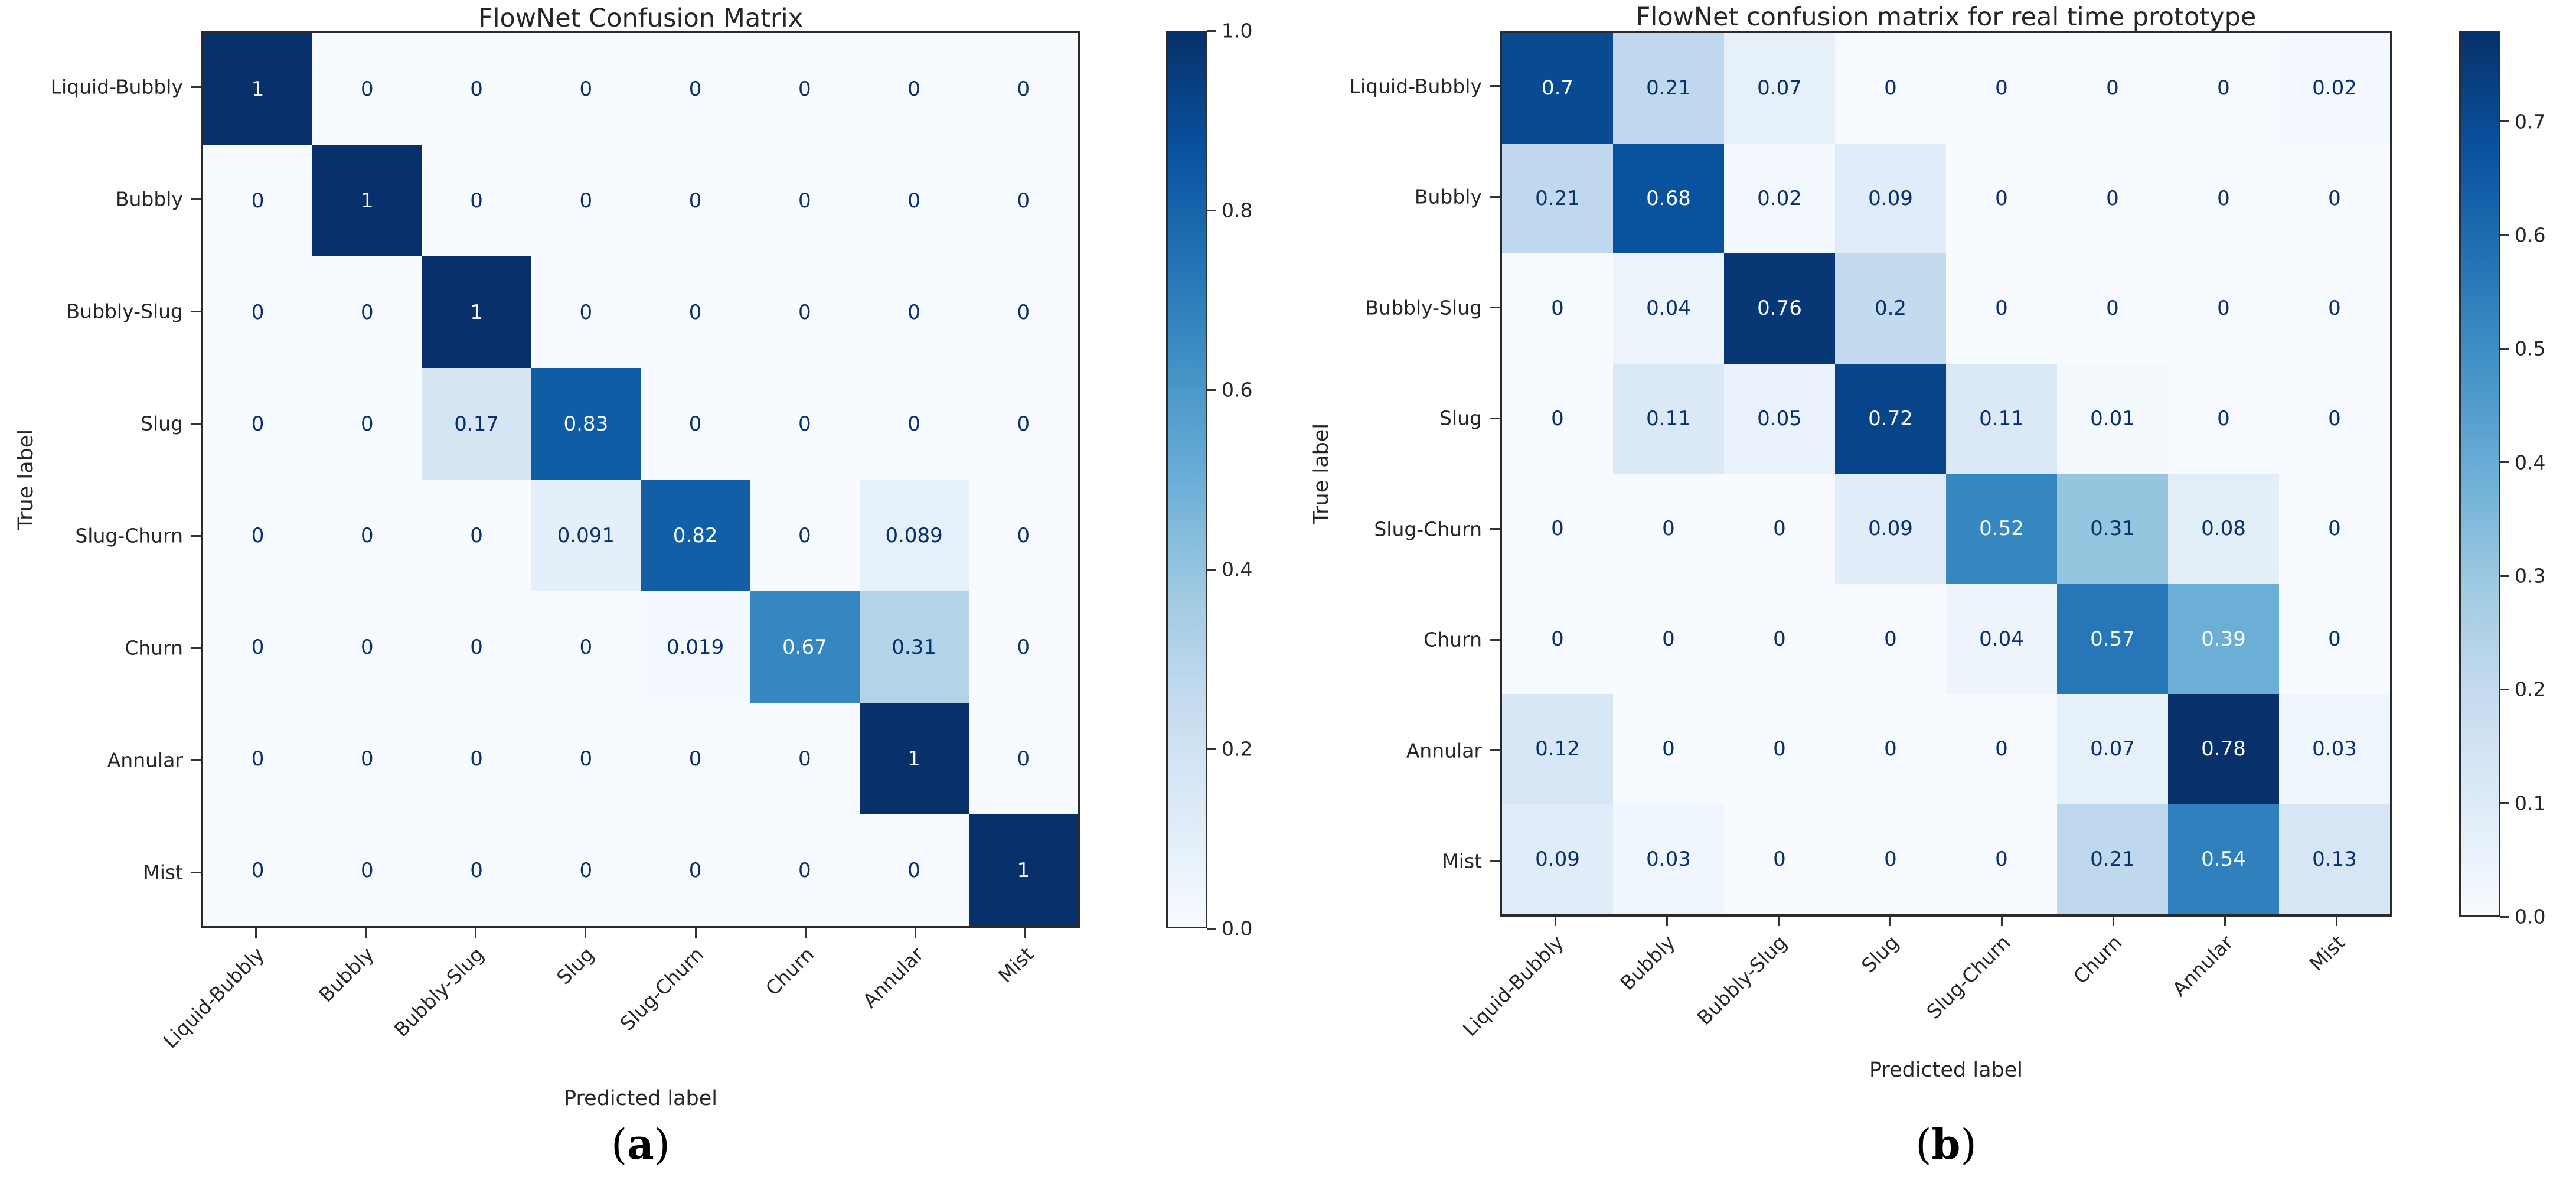 This screenshot has height=1180, width=2576. I want to click on matrix-cell-value: 1, so click(258, 89).